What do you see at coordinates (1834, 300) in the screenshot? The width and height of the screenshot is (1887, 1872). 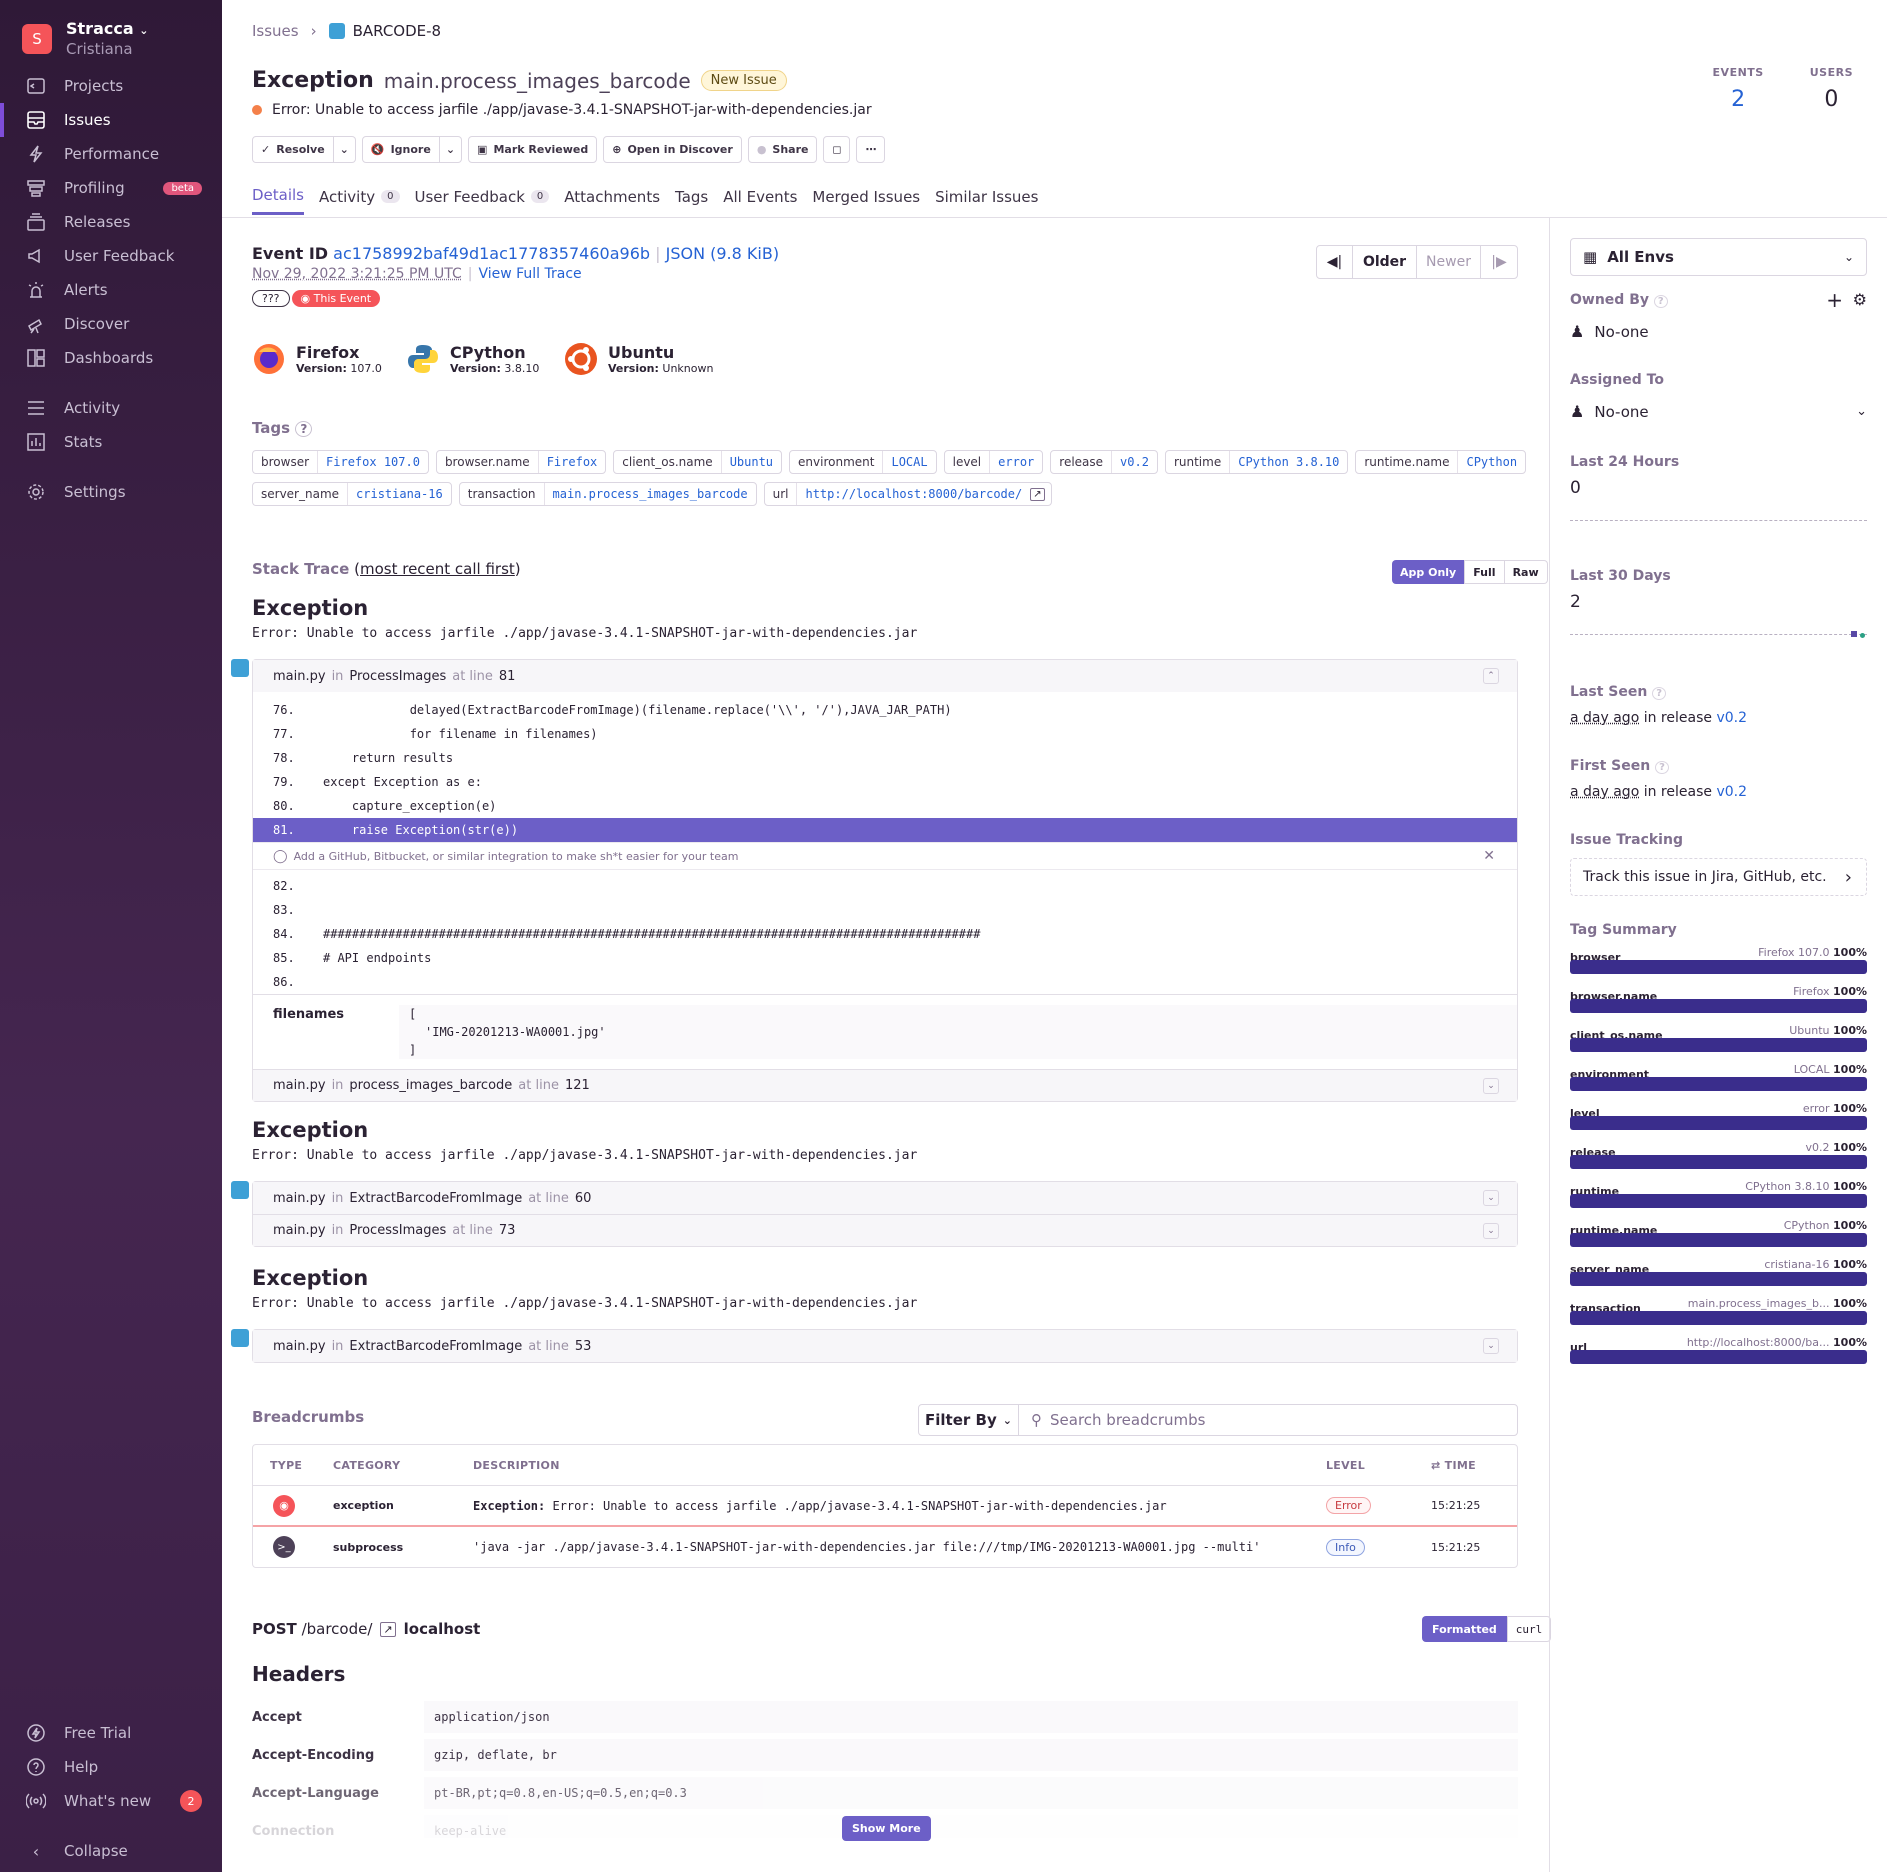 I see `add-icon: +` at bounding box center [1834, 300].